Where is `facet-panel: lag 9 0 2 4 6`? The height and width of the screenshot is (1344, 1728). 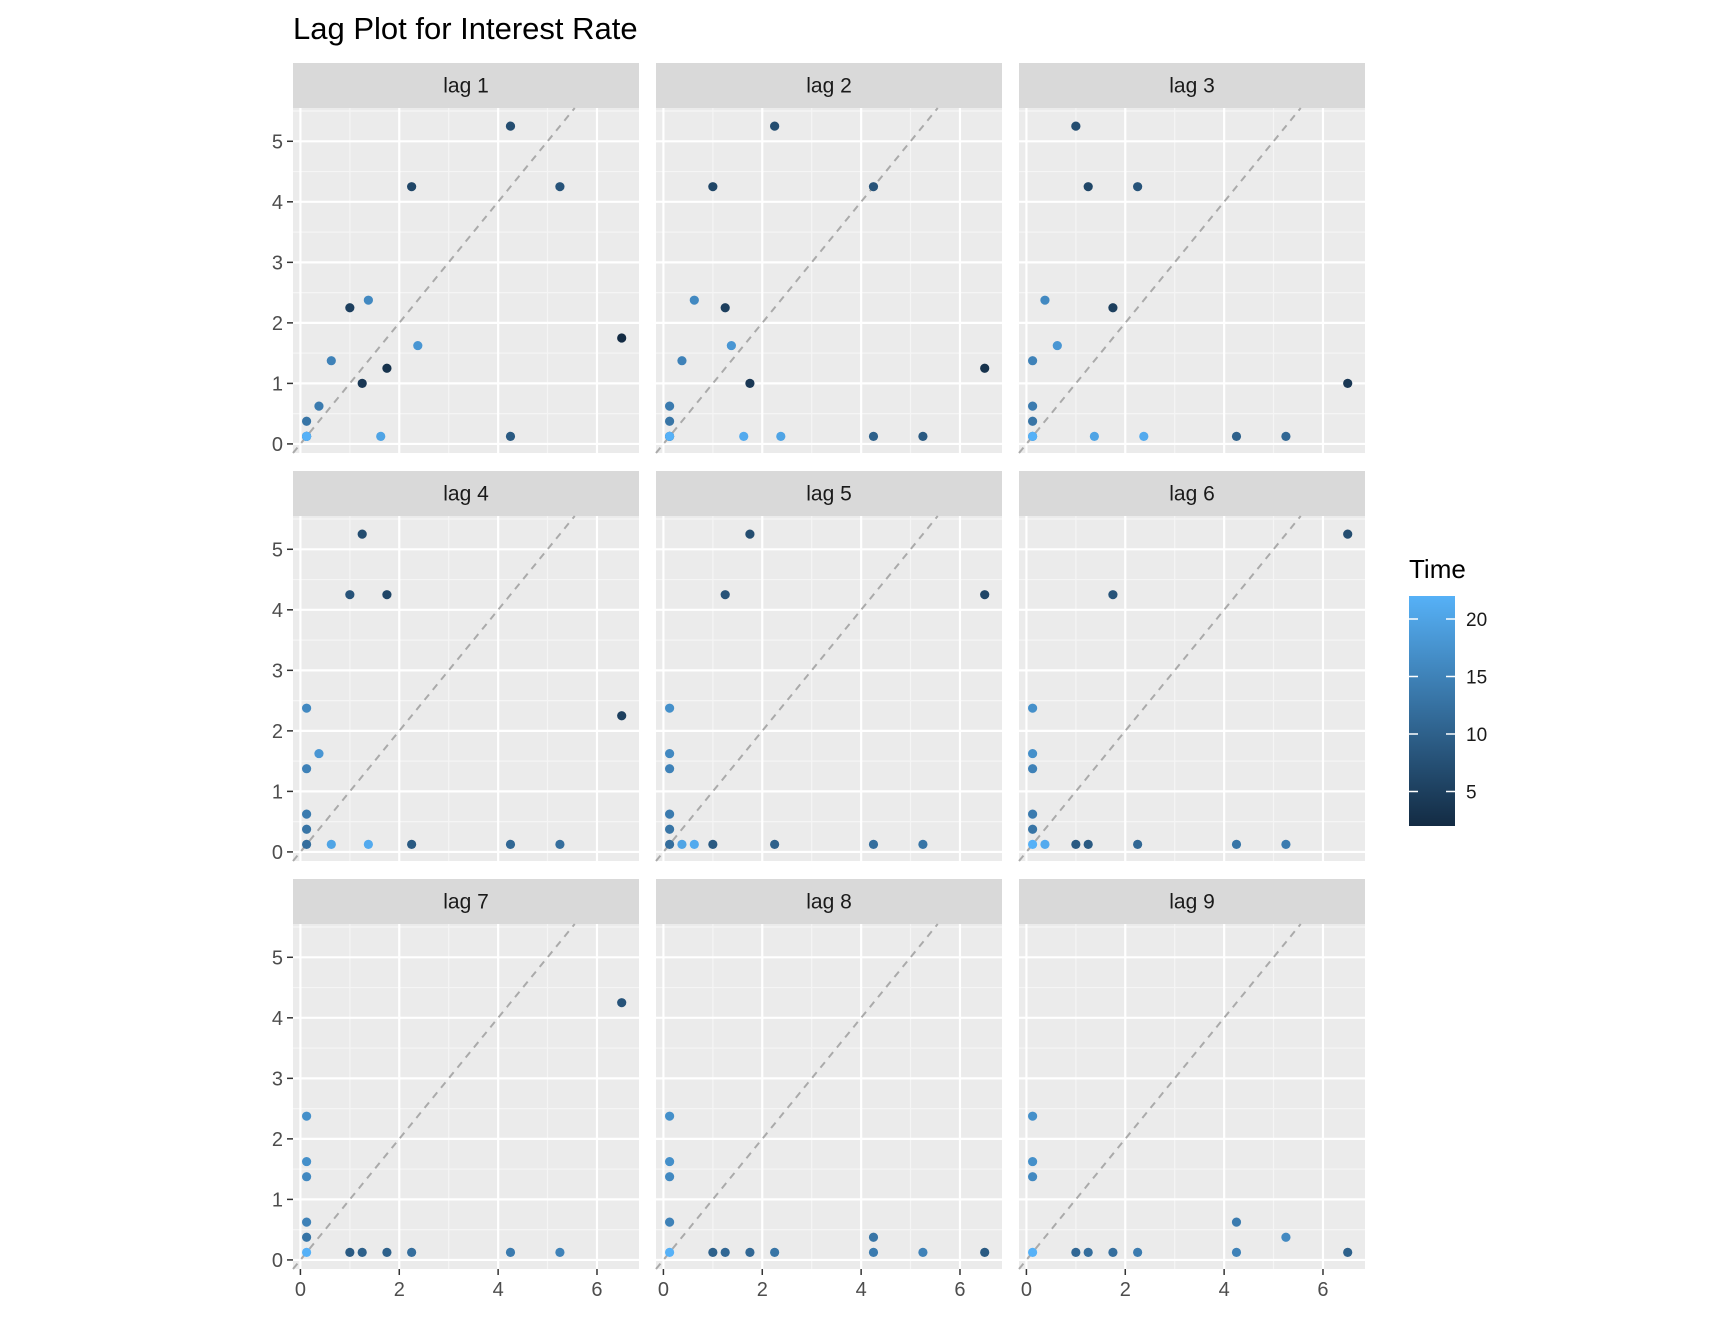 facet-panel: lag 9 0 2 4 6 is located at coordinates (1191, 1090).